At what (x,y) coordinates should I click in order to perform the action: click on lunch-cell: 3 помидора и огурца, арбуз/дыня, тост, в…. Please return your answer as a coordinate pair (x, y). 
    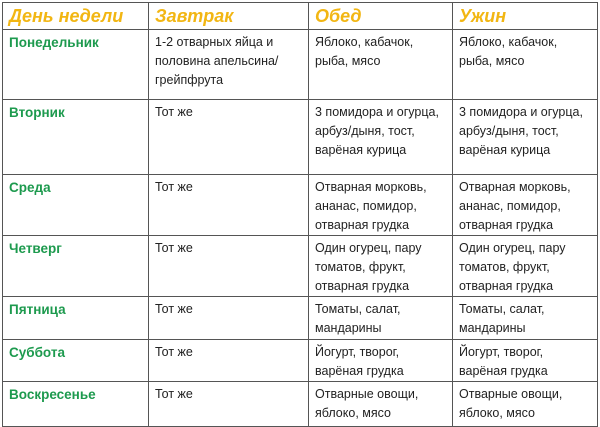
    Looking at the image, I should click on (380, 137).